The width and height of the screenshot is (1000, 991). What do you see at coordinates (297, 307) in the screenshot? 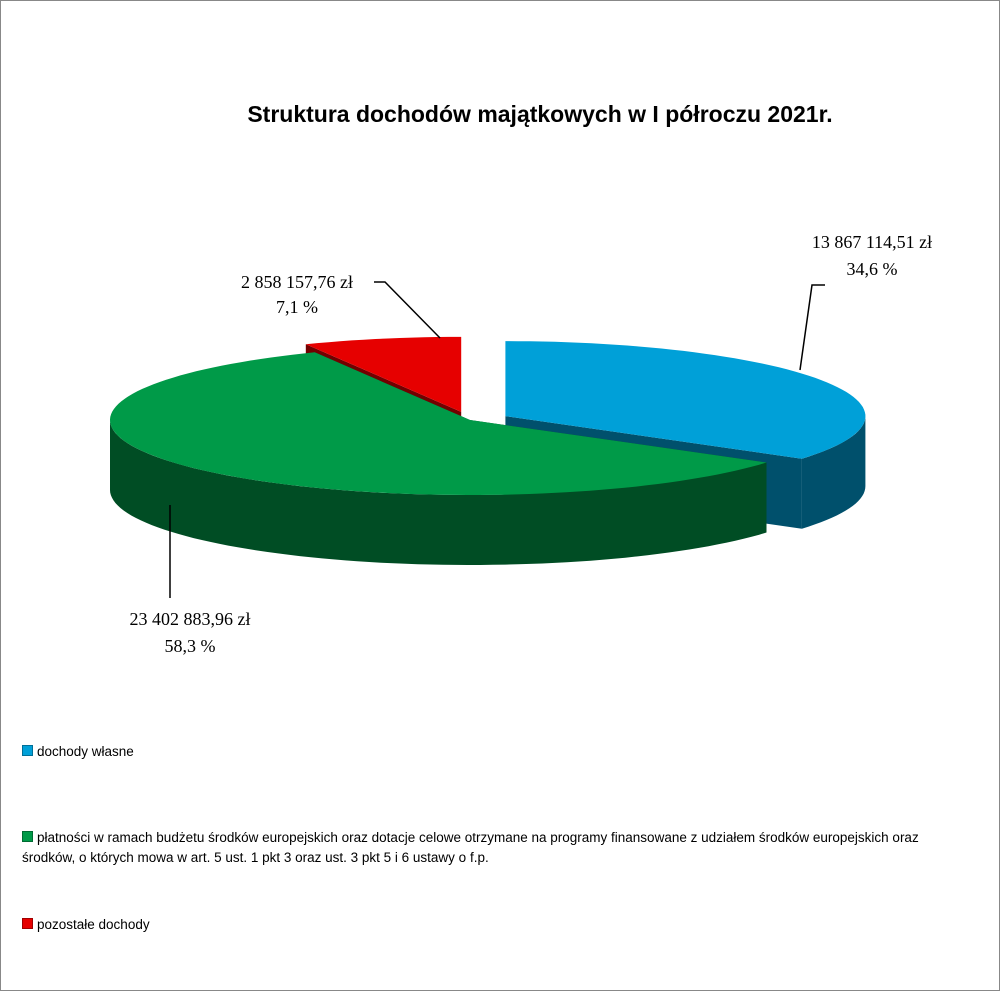
I see `value-label: 7,1 %` at bounding box center [297, 307].